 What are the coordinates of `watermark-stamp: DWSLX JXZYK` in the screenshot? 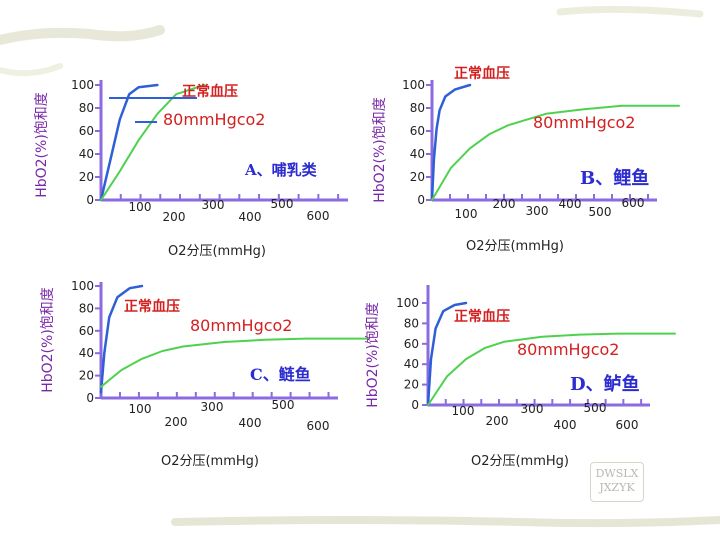 It's located at (617, 482).